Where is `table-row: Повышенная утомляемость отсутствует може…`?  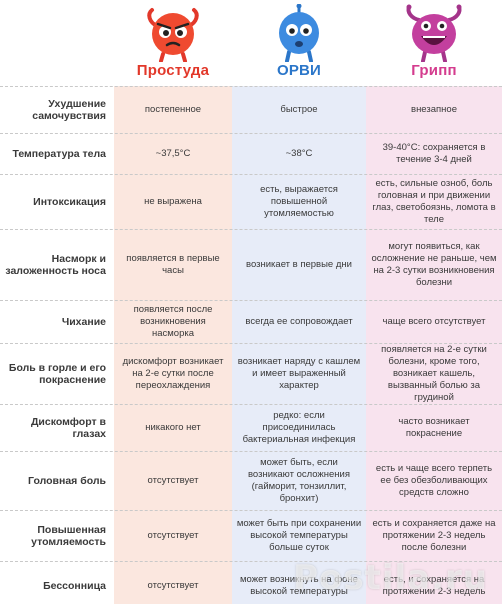 table-row: Повышенная утомляемость отсутствует може… is located at coordinates (251, 535).